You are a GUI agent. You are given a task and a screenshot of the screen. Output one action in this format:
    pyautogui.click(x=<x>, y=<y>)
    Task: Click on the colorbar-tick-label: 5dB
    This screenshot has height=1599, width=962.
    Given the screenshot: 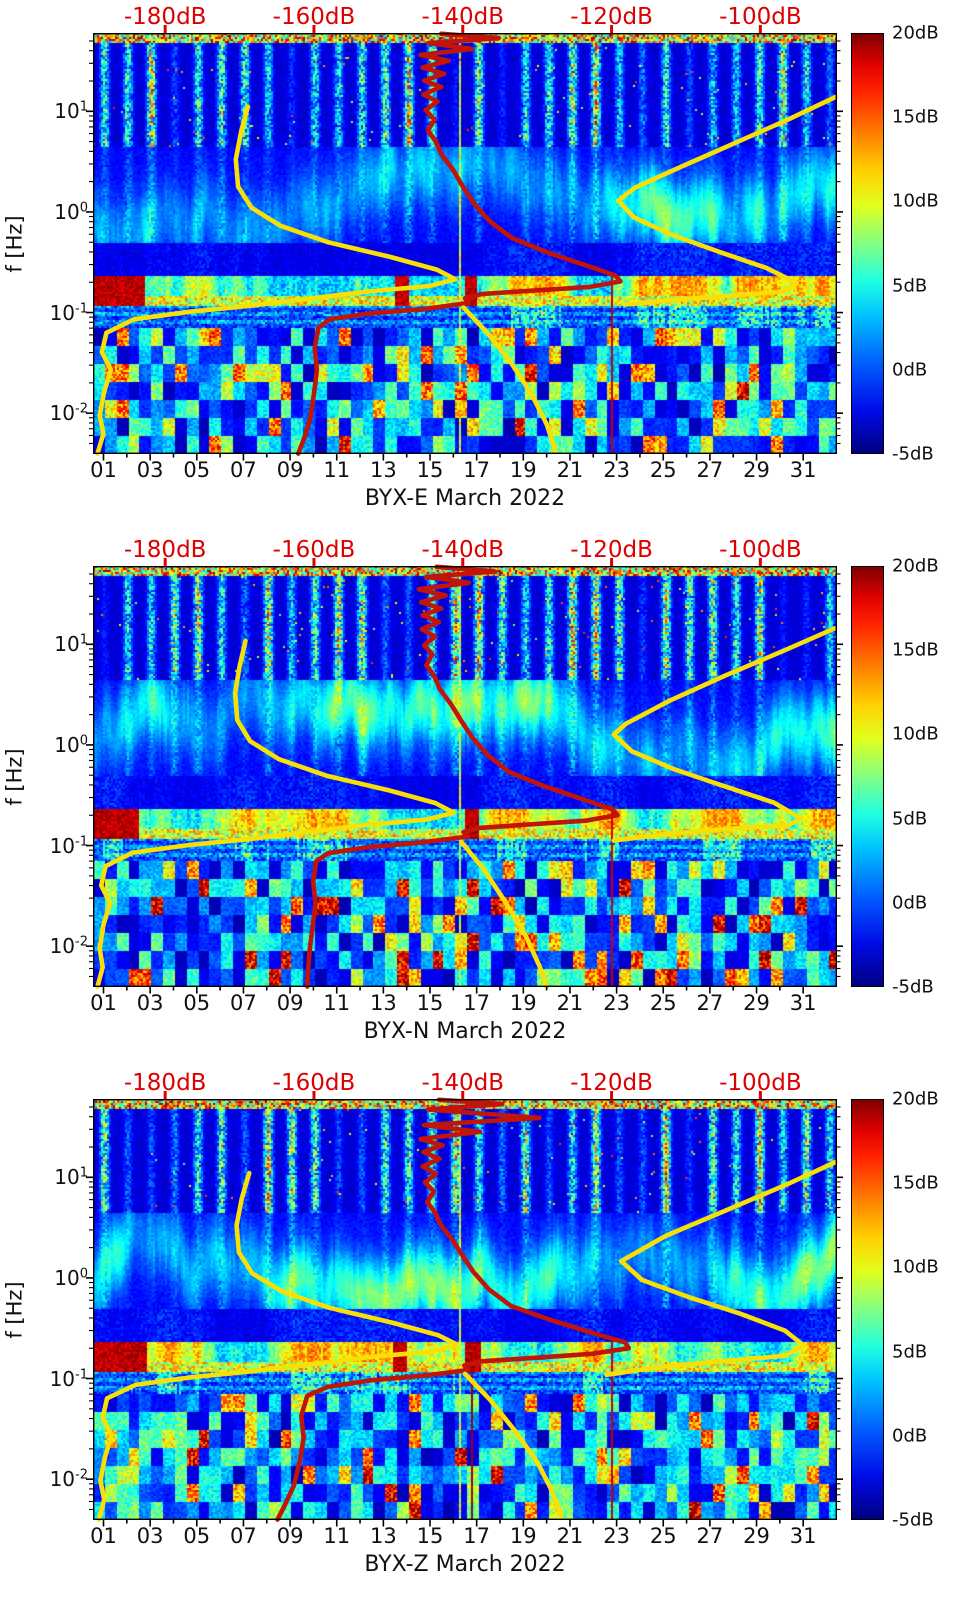 What is the action you would take?
    pyautogui.click(x=910, y=819)
    